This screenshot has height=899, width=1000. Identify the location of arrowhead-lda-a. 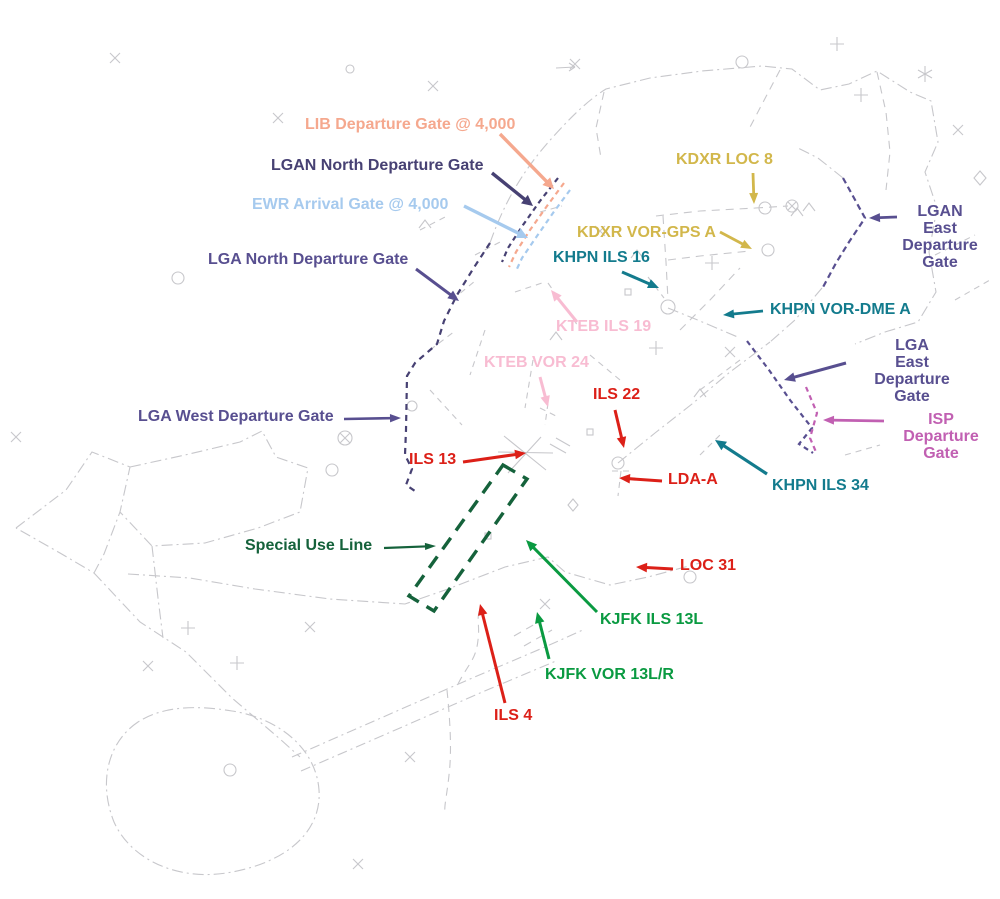
(625, 478).